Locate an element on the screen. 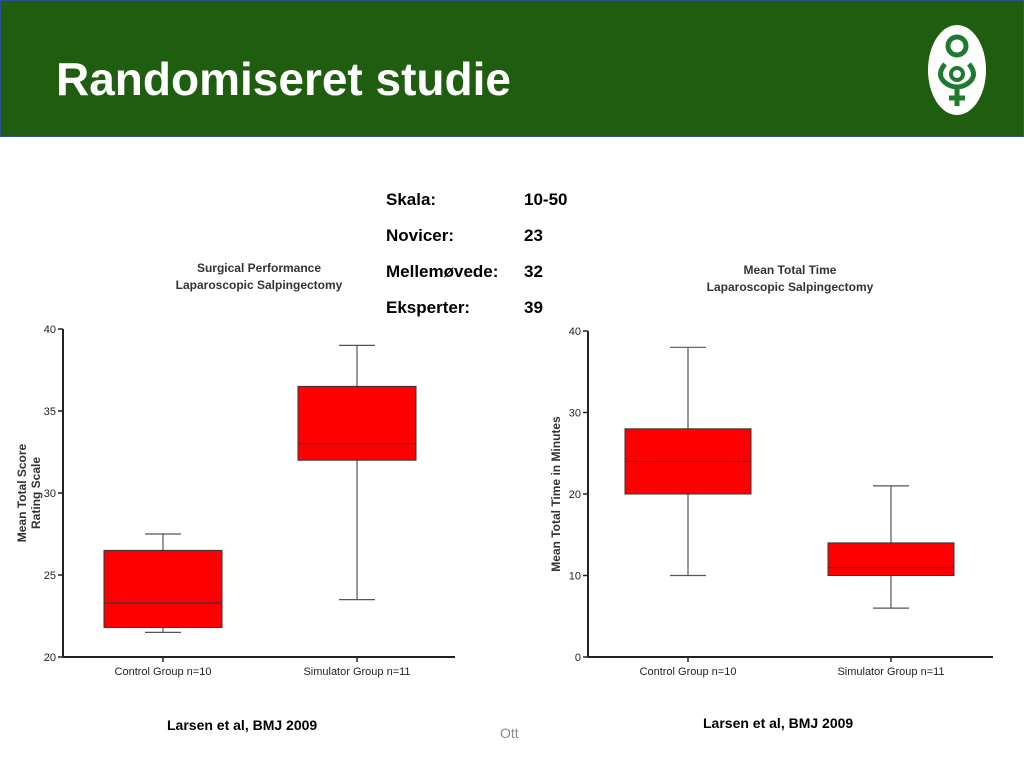  y-axis-label: Mean Total Score is located at coordinates (22, 492).